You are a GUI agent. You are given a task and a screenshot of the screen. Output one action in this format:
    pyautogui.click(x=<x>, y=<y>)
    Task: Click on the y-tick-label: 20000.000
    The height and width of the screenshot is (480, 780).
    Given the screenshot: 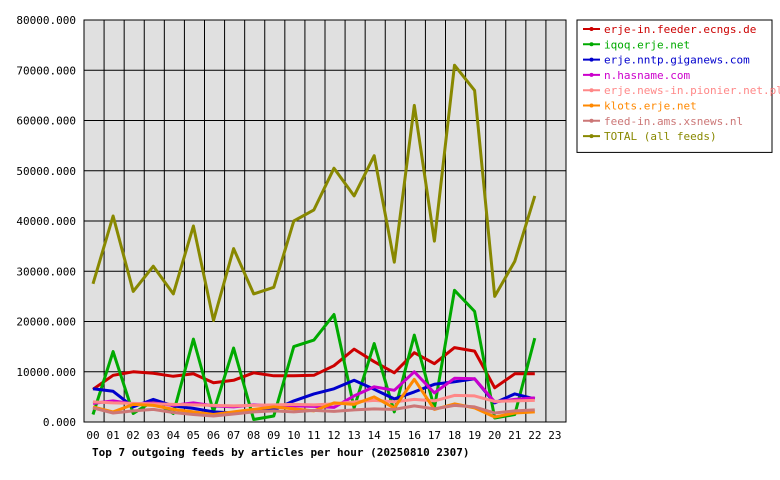 What is the action you would take?
    pyautogui.click(x=46, y=322)
    